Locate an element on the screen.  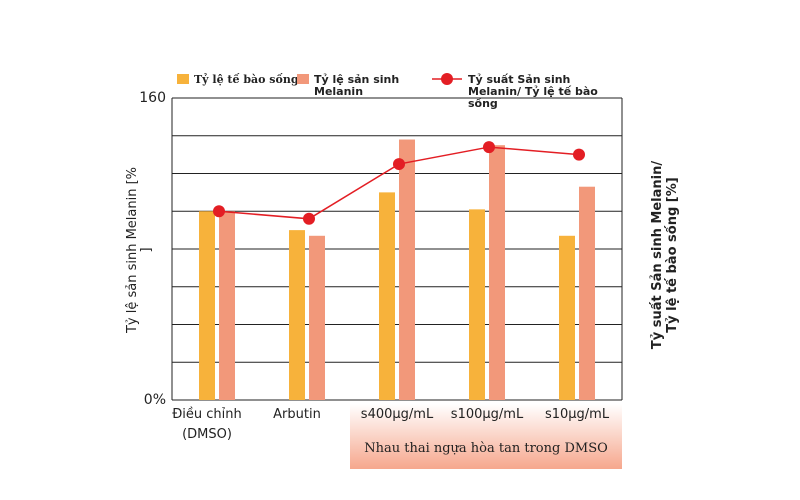
legend-label: Tỷ lệ sản sinh Melanin is located at coordinates (356, 85).